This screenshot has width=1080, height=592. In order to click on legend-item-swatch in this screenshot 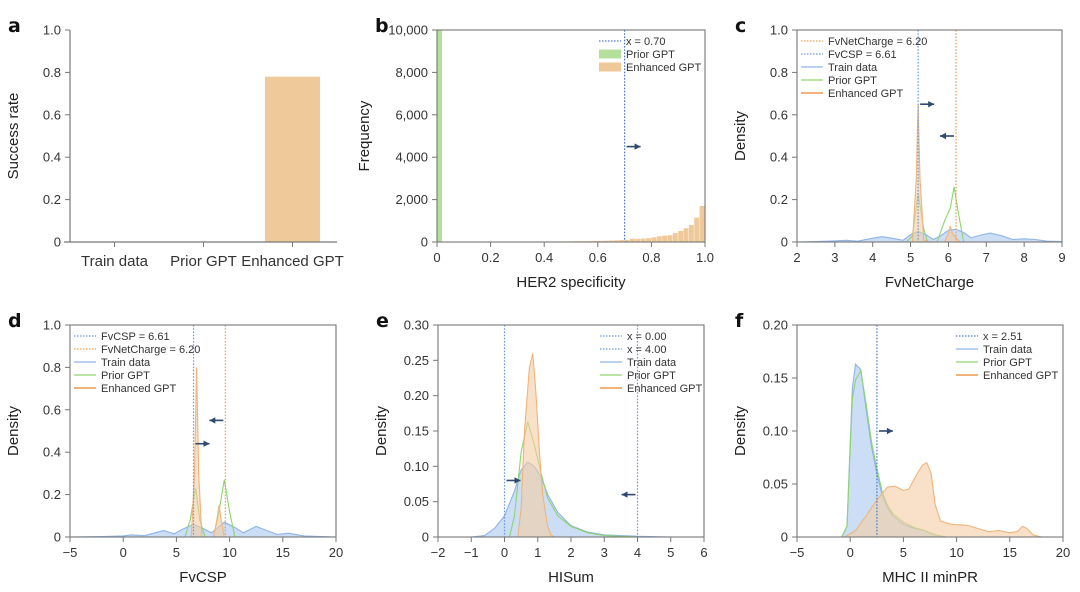, I will do `click(610, 54)`.